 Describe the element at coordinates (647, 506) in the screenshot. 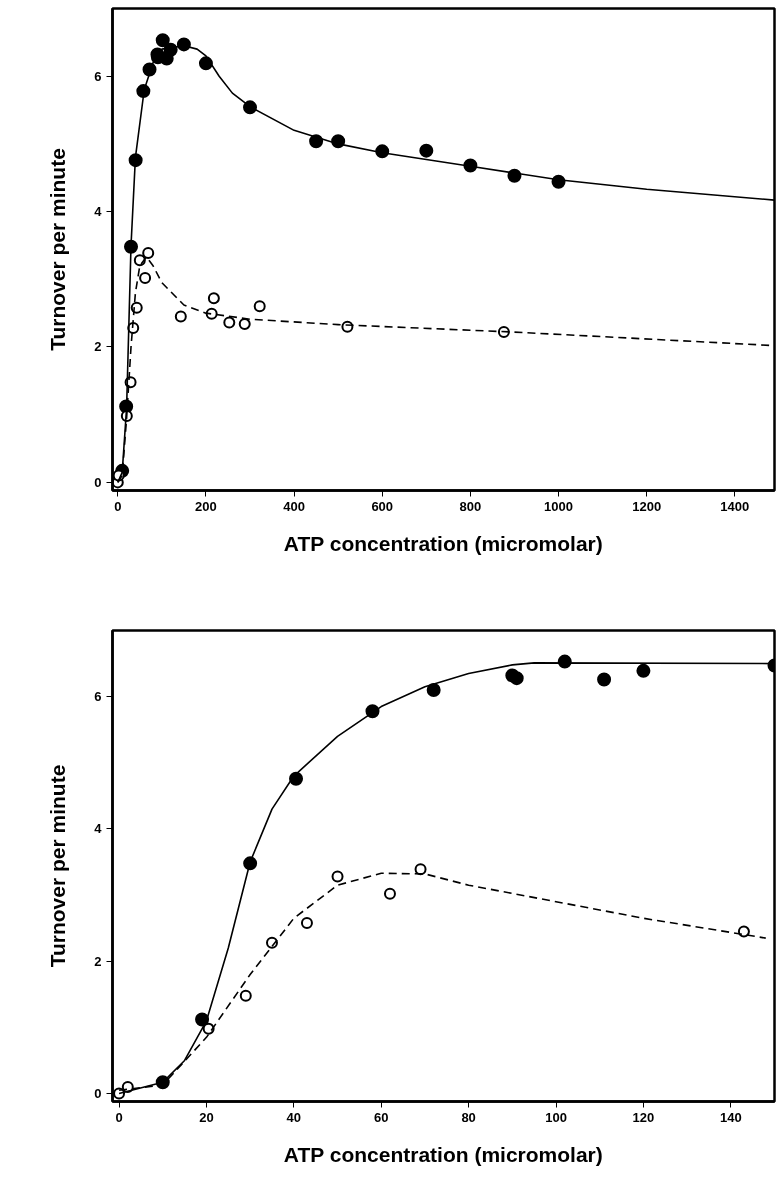

I see `x-tick-label: 1200` at that location.